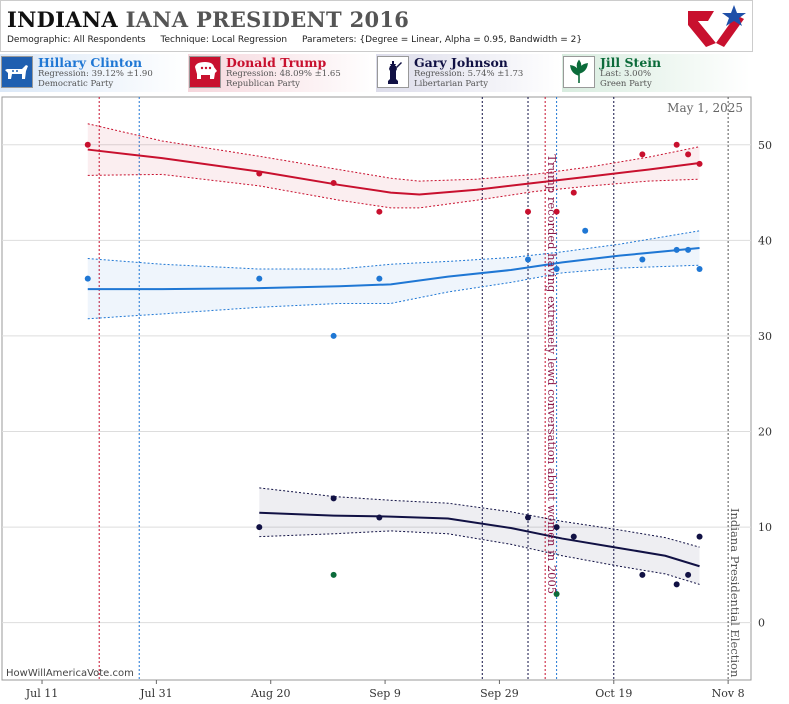  I want to click on elephant-icon, so click(205, 72).